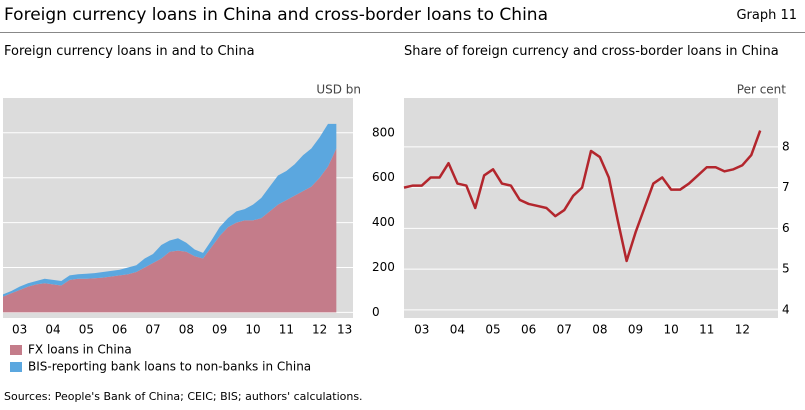 This screenshot has width=805, height=410. What do you see at coordinates (383, 177) in the screenshot?
I see `y-tick-label: 600` at bounding box center [383, 177].